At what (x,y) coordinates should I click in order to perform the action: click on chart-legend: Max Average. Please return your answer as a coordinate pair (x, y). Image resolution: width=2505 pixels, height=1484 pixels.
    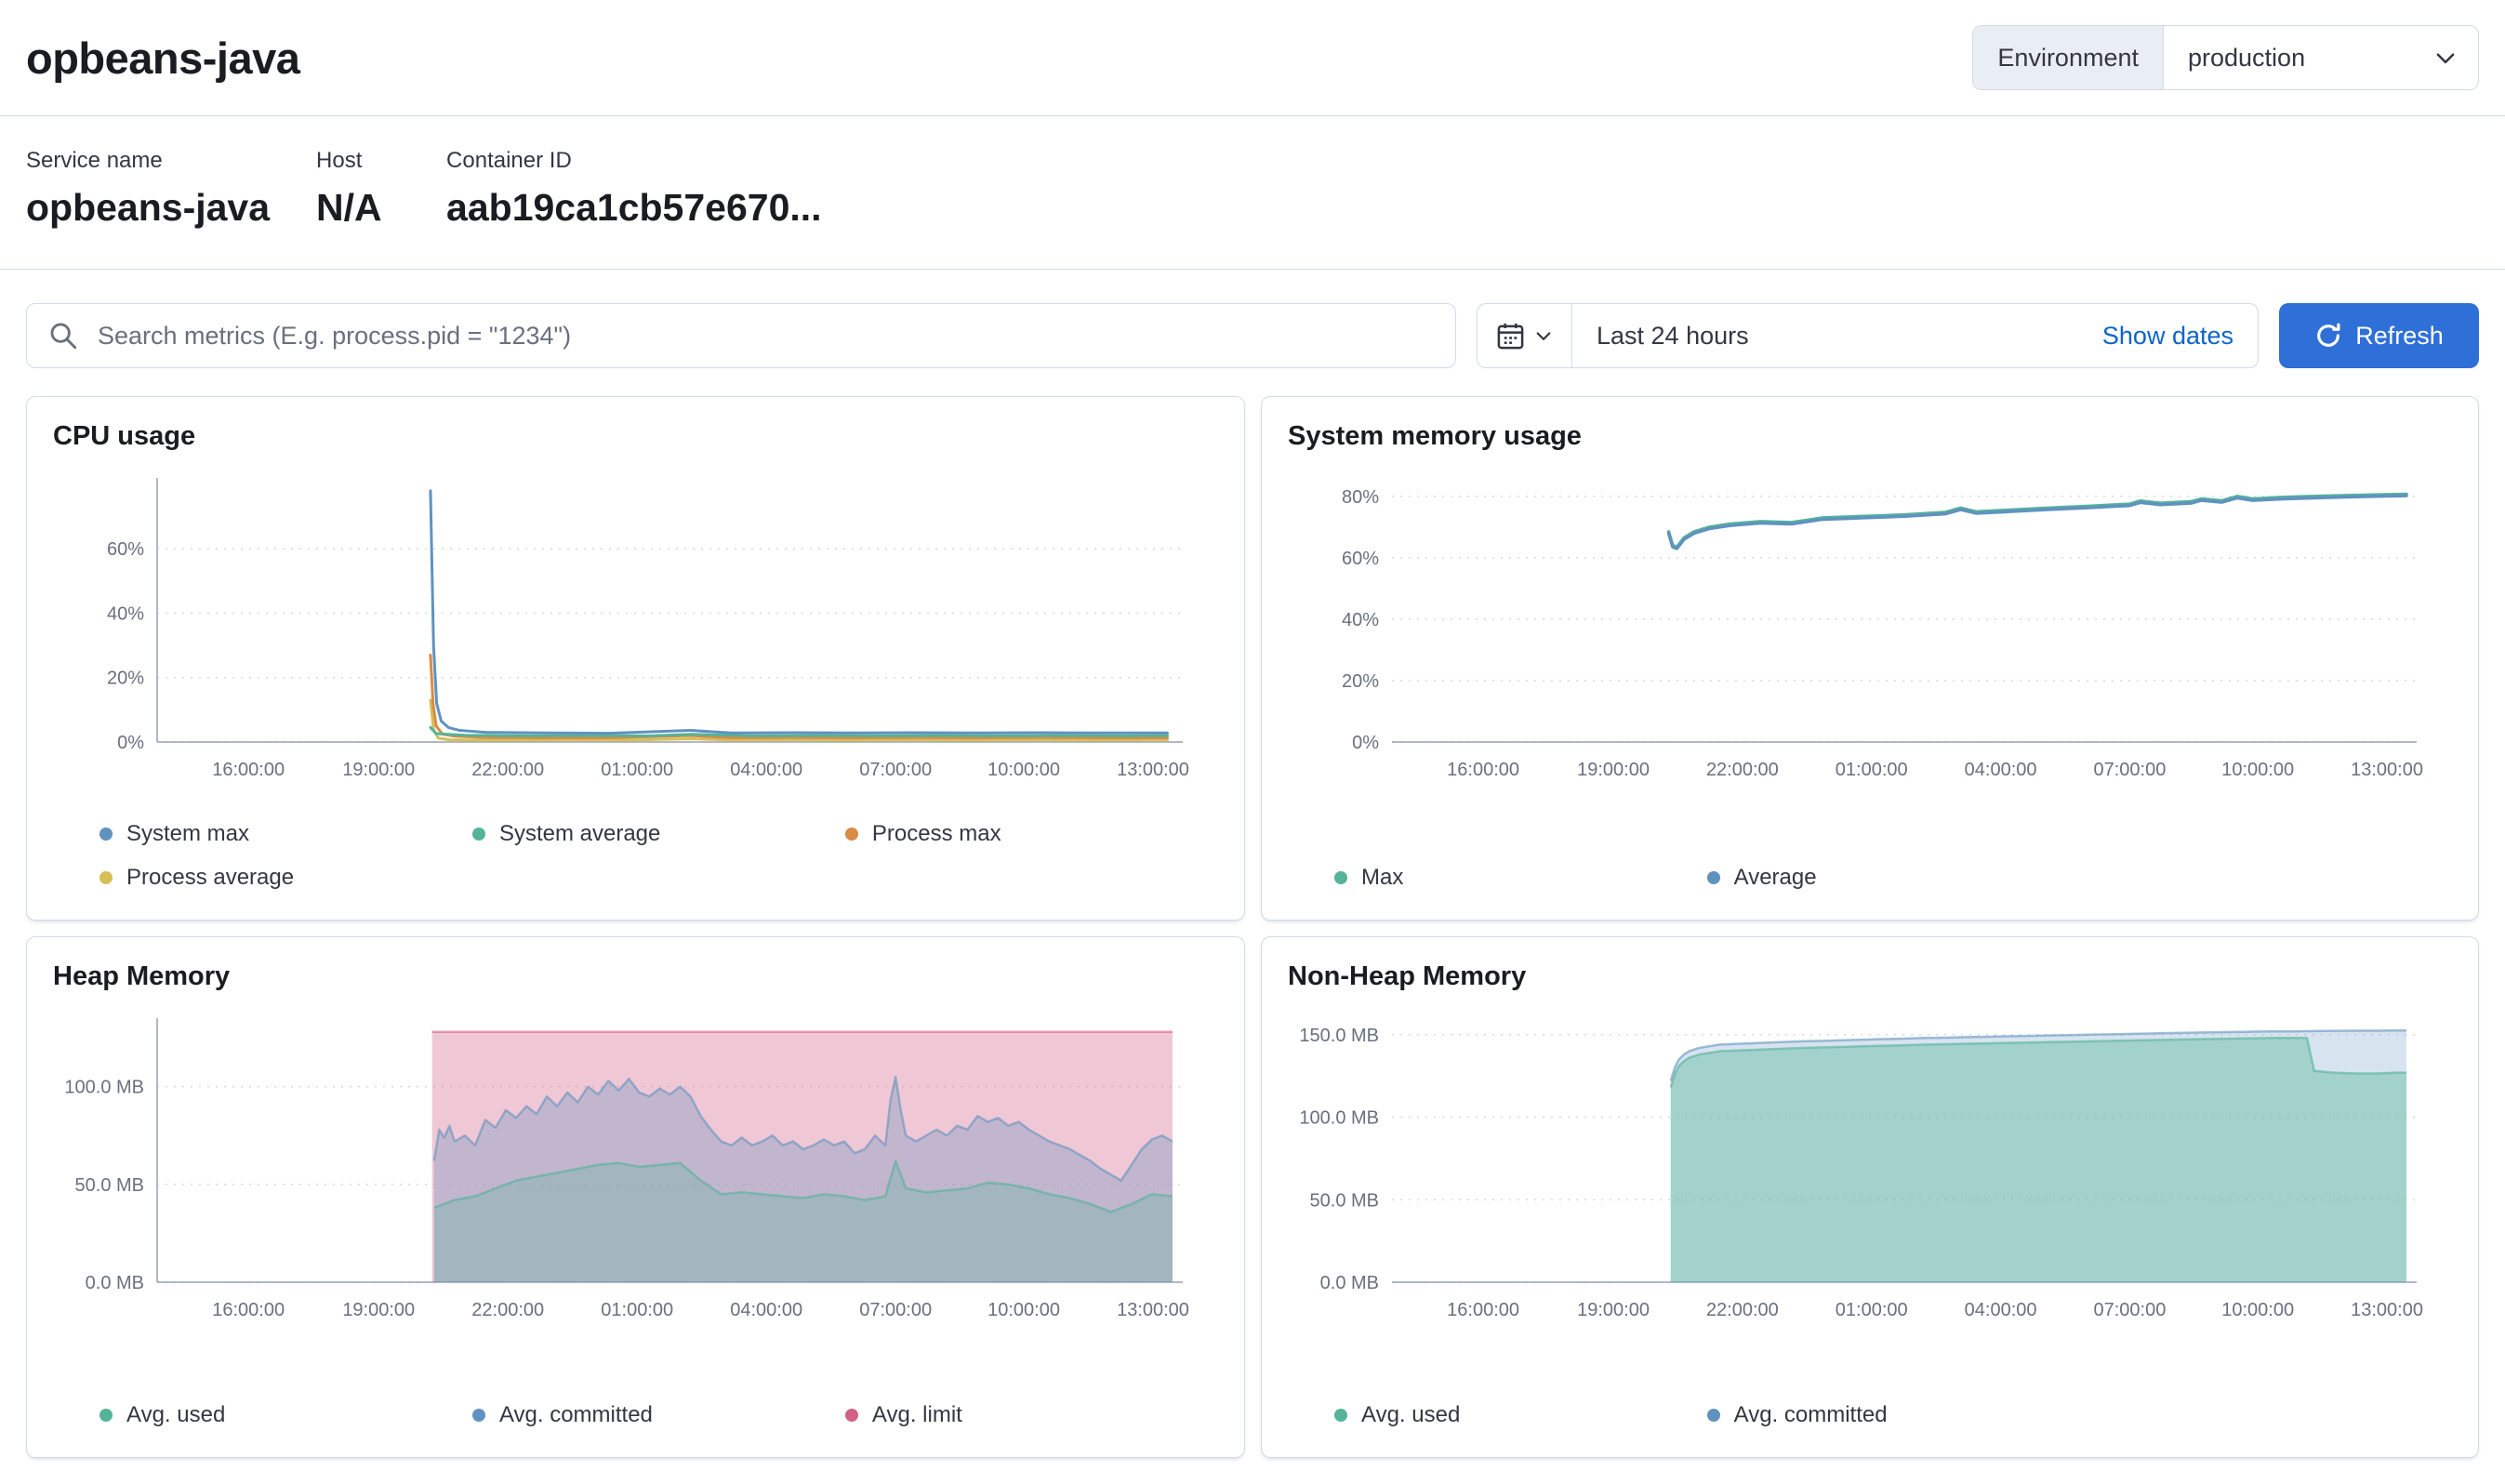
    Looking at the image, I should click on (1870, 879).